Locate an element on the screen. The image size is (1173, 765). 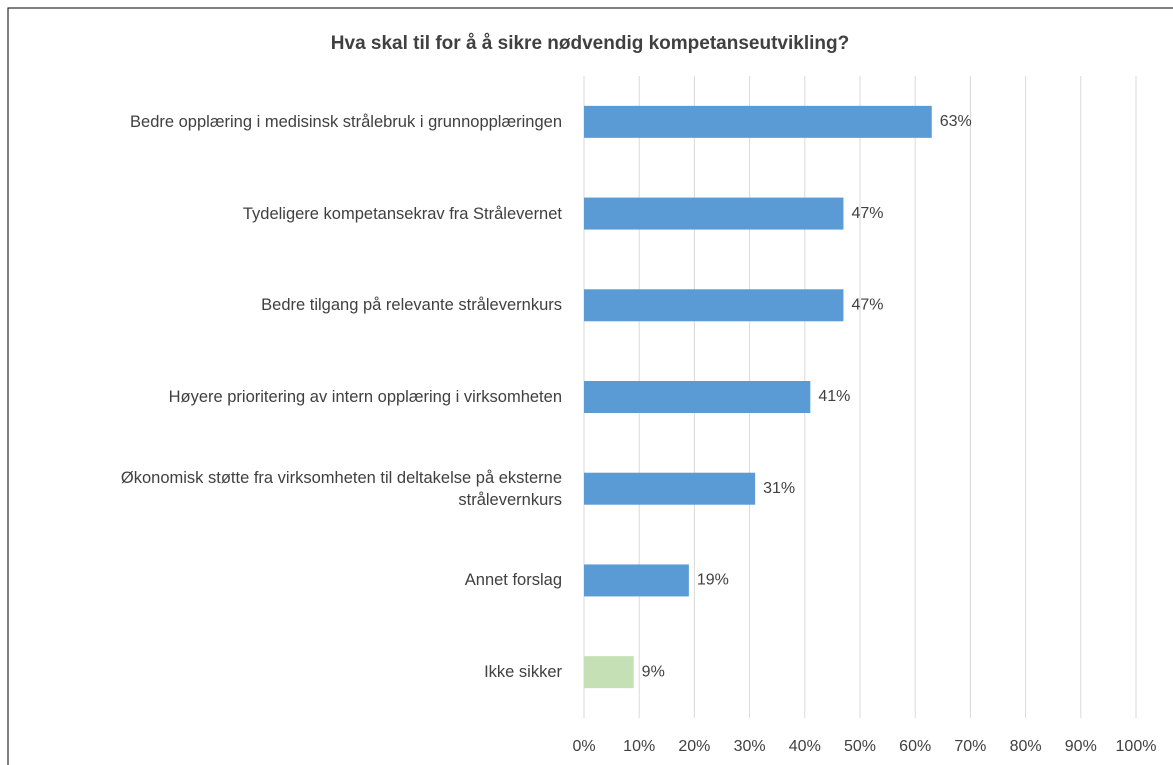
x-tick-label: 20% is located at coordinates (694, 746).